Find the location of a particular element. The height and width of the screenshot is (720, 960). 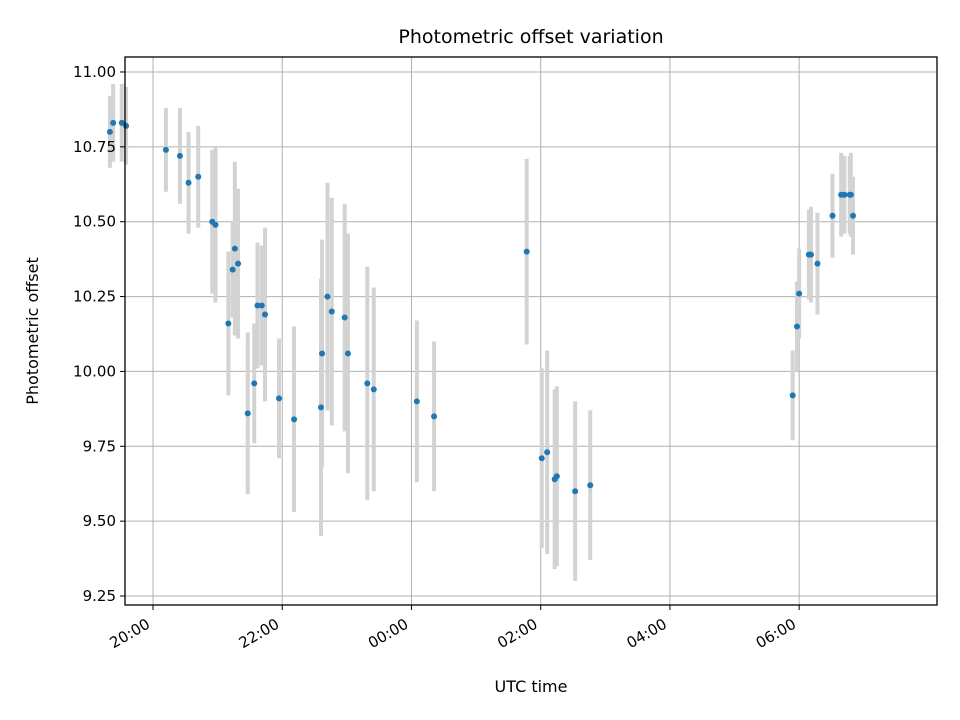

y-tick-label: 10.75 is located at coordinates (94, 147).